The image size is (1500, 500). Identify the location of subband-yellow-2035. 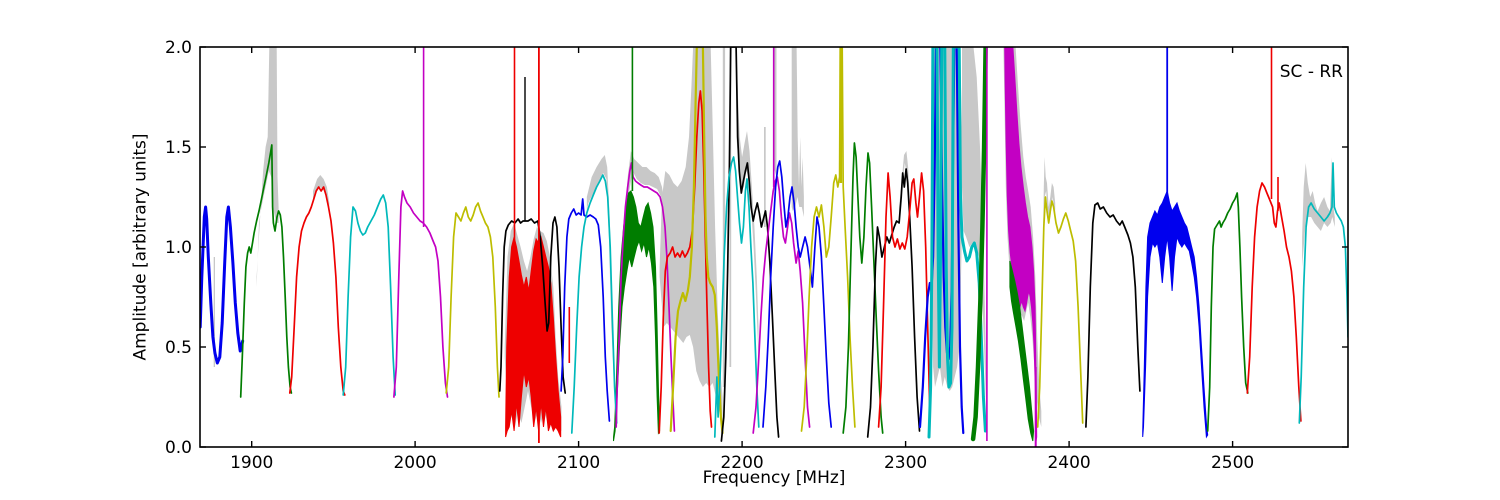
(472, 300).